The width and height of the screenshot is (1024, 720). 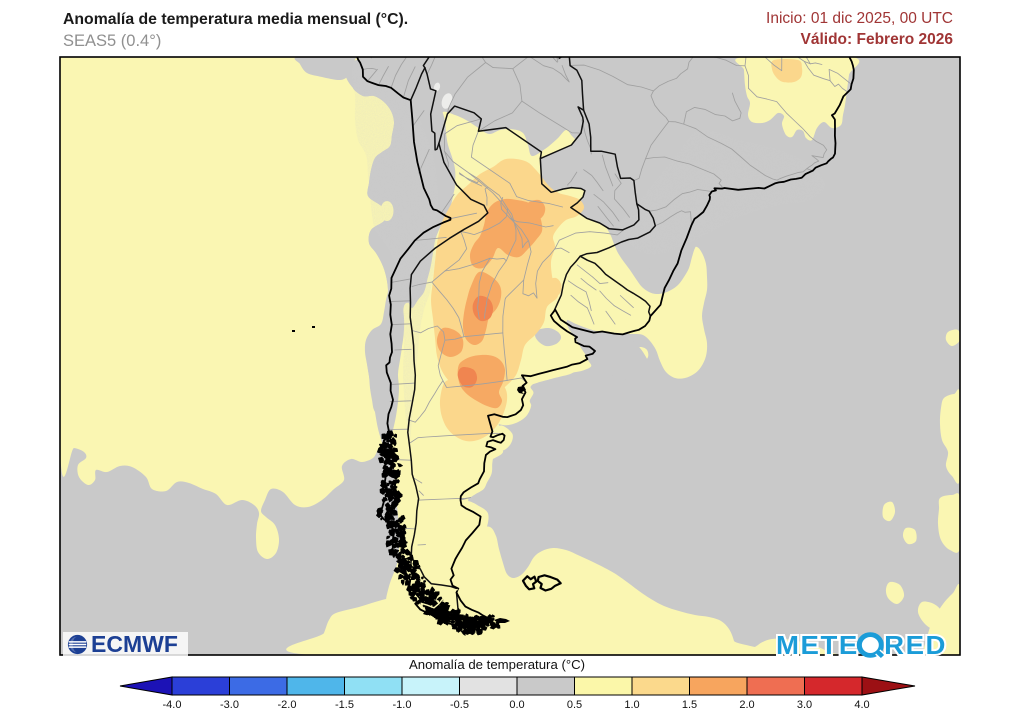 I want to click on svg-text: 3.0, so click(x=804, y=705).